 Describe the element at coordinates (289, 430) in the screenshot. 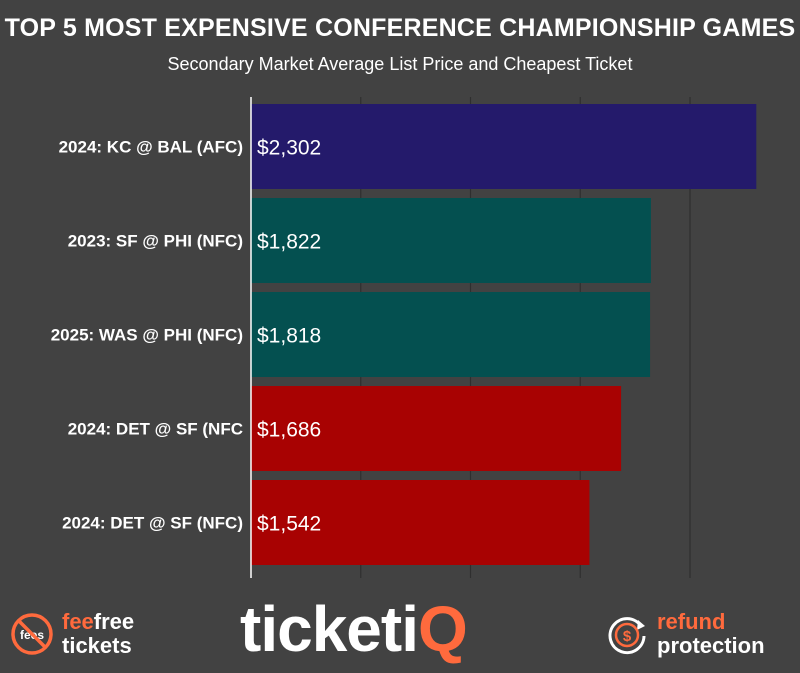

I see `data-label: $1,686` at that location.